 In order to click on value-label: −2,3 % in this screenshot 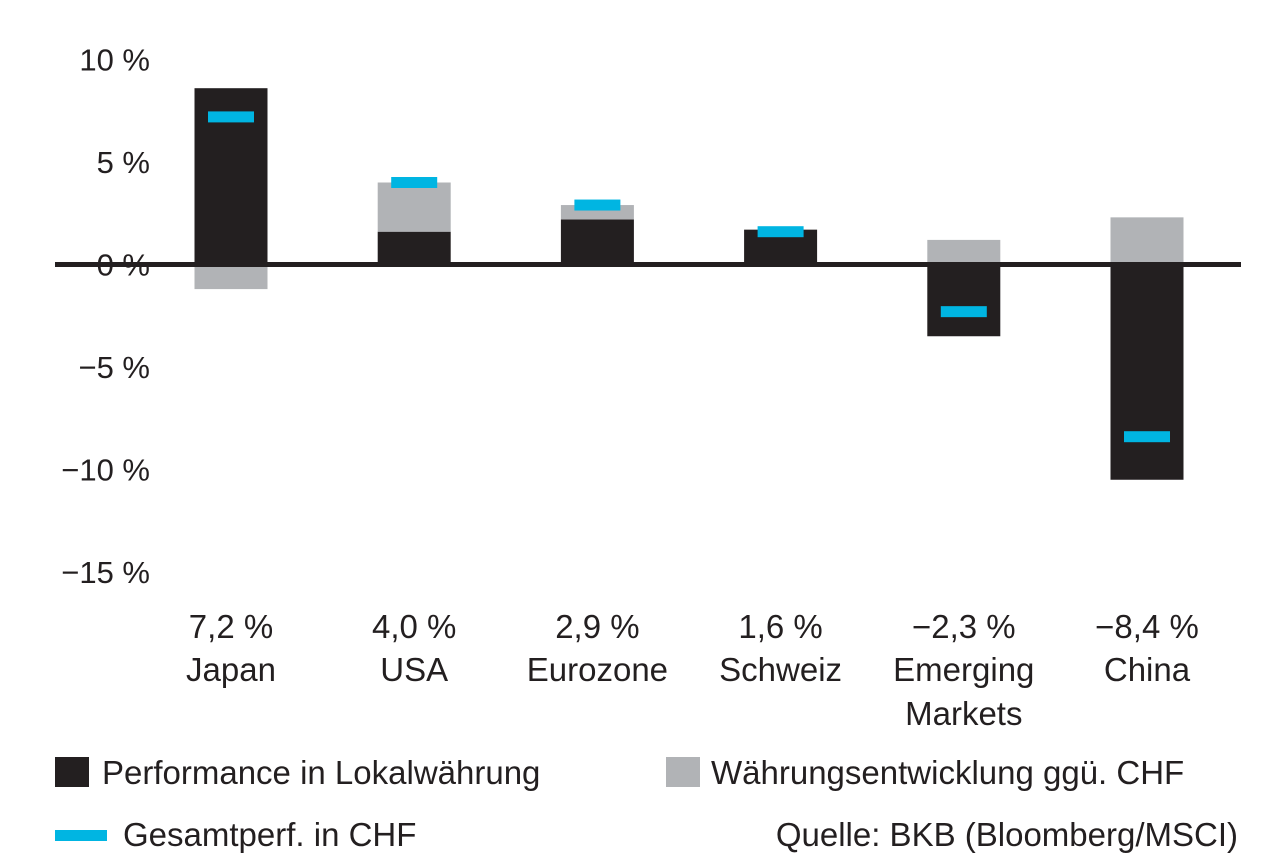, I will do `click(964, 626)`.